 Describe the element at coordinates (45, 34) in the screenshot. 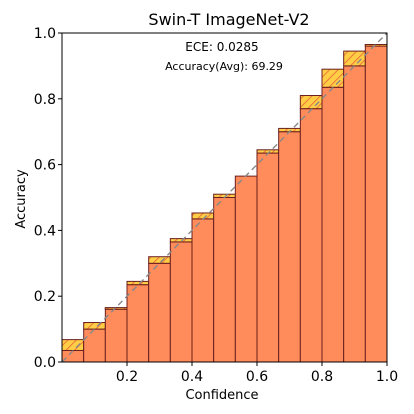

I see `y-tick-label: 1.0` at that location.